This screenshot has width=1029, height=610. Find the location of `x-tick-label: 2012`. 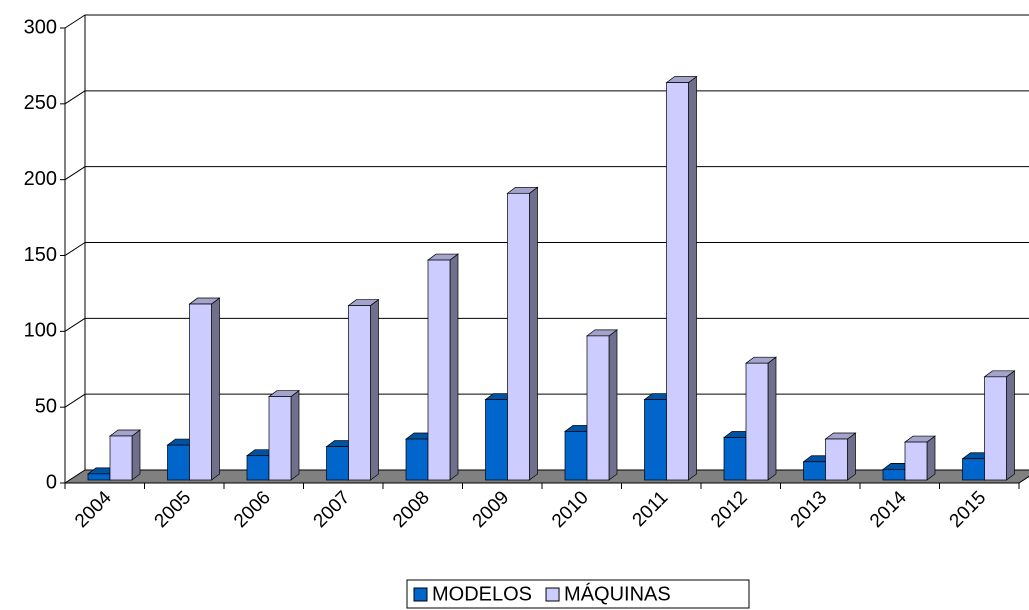

x-tick-label: 2012 is located at coordinates (729, 509).